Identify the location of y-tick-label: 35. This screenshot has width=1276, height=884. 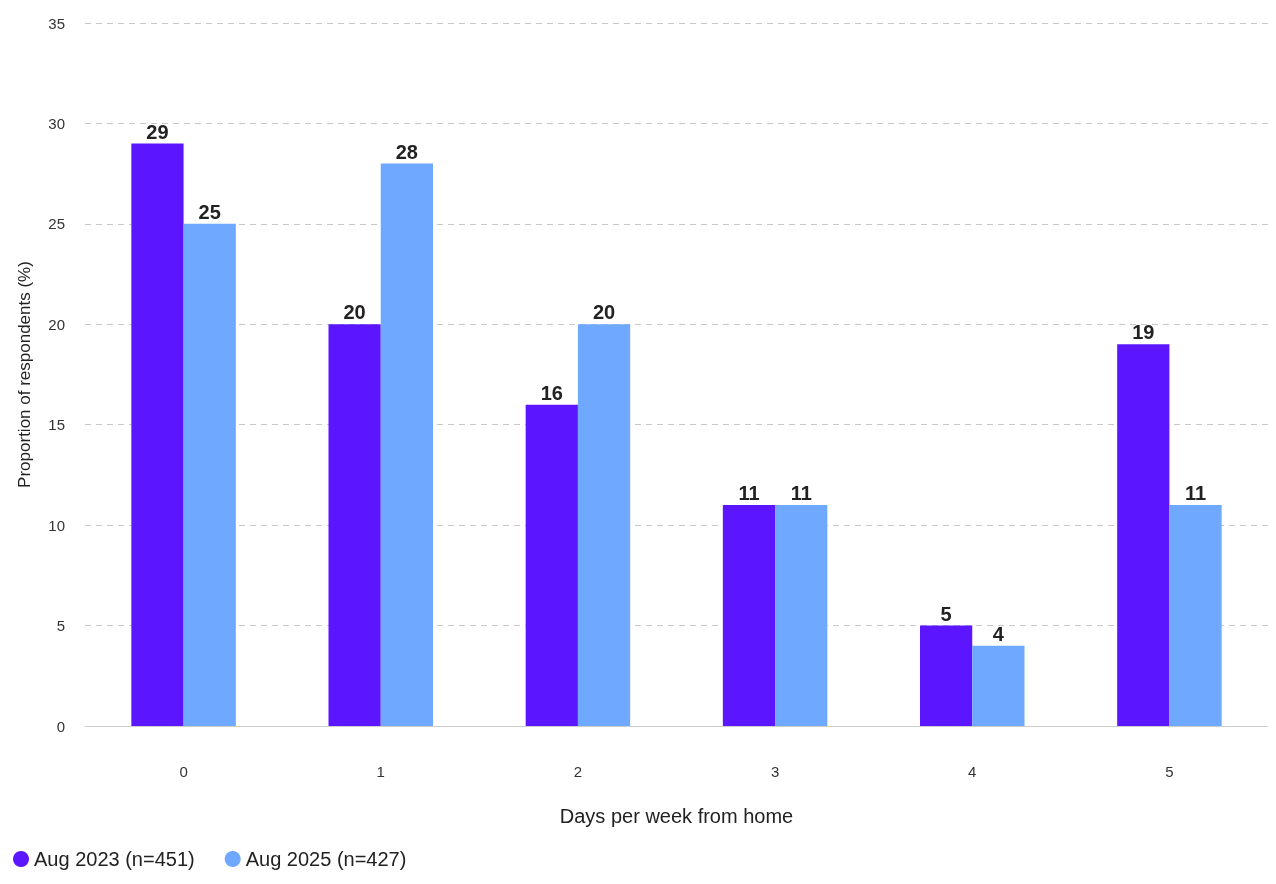
(56, 23).